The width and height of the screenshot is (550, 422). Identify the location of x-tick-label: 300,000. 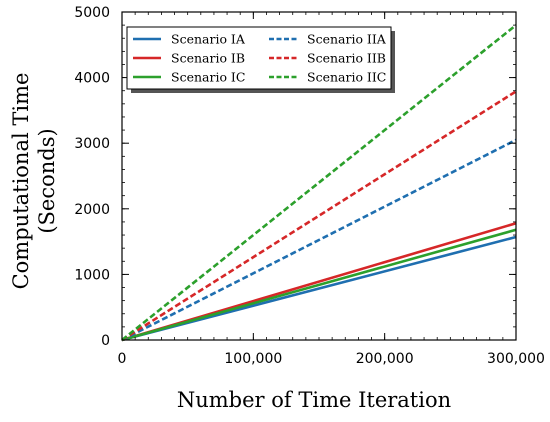
(516, 359).